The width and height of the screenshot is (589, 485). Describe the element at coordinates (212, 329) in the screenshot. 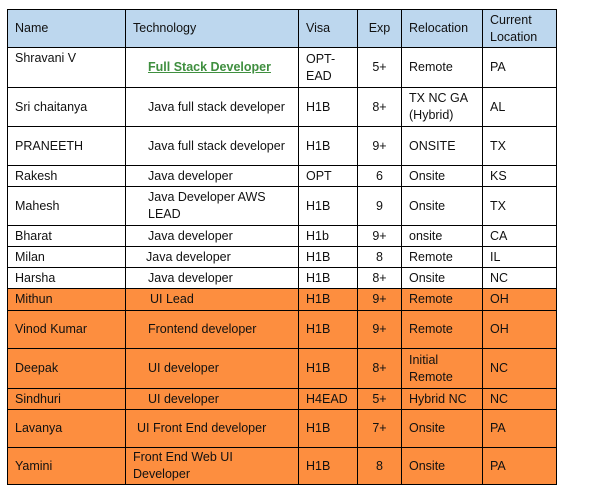

I see `cell-technology: Frontend developer` at that location.